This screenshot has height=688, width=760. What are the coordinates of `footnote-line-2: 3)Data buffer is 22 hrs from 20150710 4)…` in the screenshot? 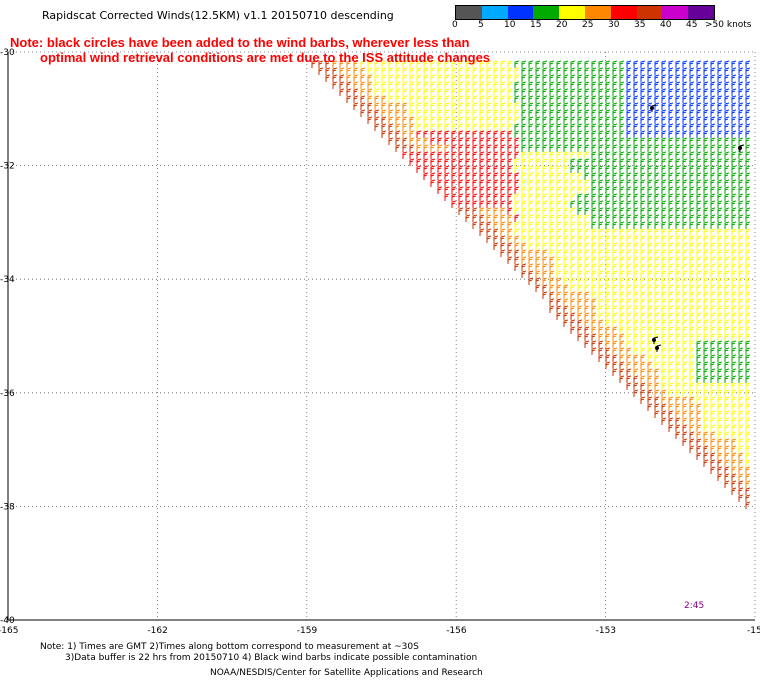 It's located at (271, 658).